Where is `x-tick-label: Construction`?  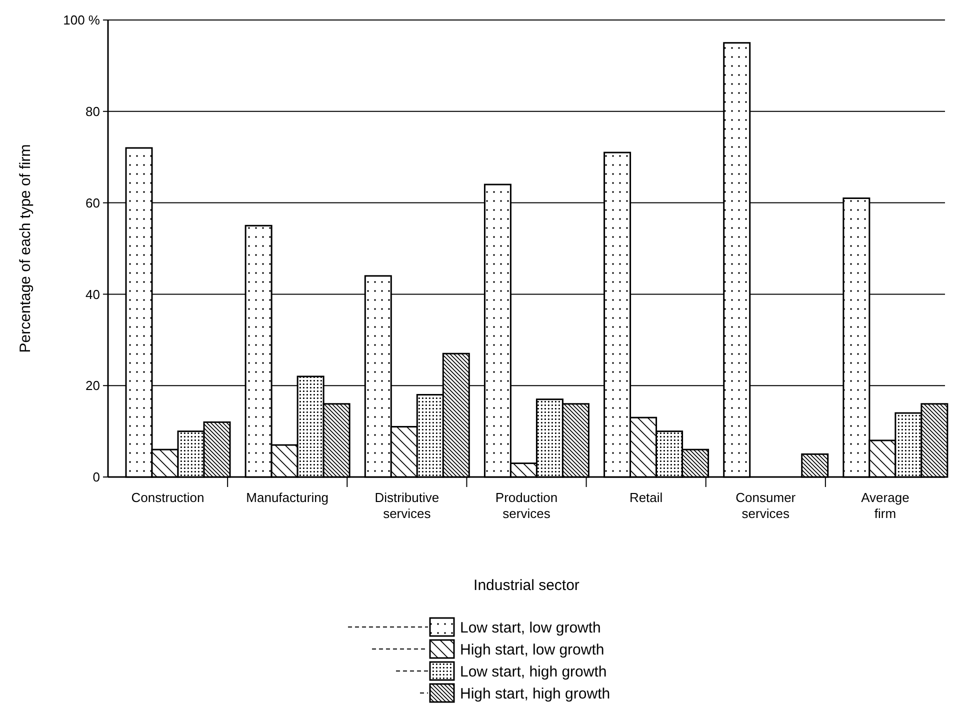 x-tick-label: Construction is located at coordinates (167, 497).